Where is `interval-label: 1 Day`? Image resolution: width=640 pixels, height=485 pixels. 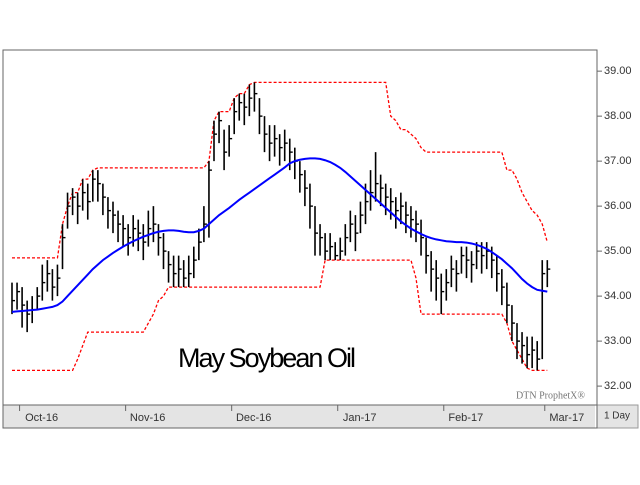
interval-label: 1 Day is located at coordinates (617, 416).